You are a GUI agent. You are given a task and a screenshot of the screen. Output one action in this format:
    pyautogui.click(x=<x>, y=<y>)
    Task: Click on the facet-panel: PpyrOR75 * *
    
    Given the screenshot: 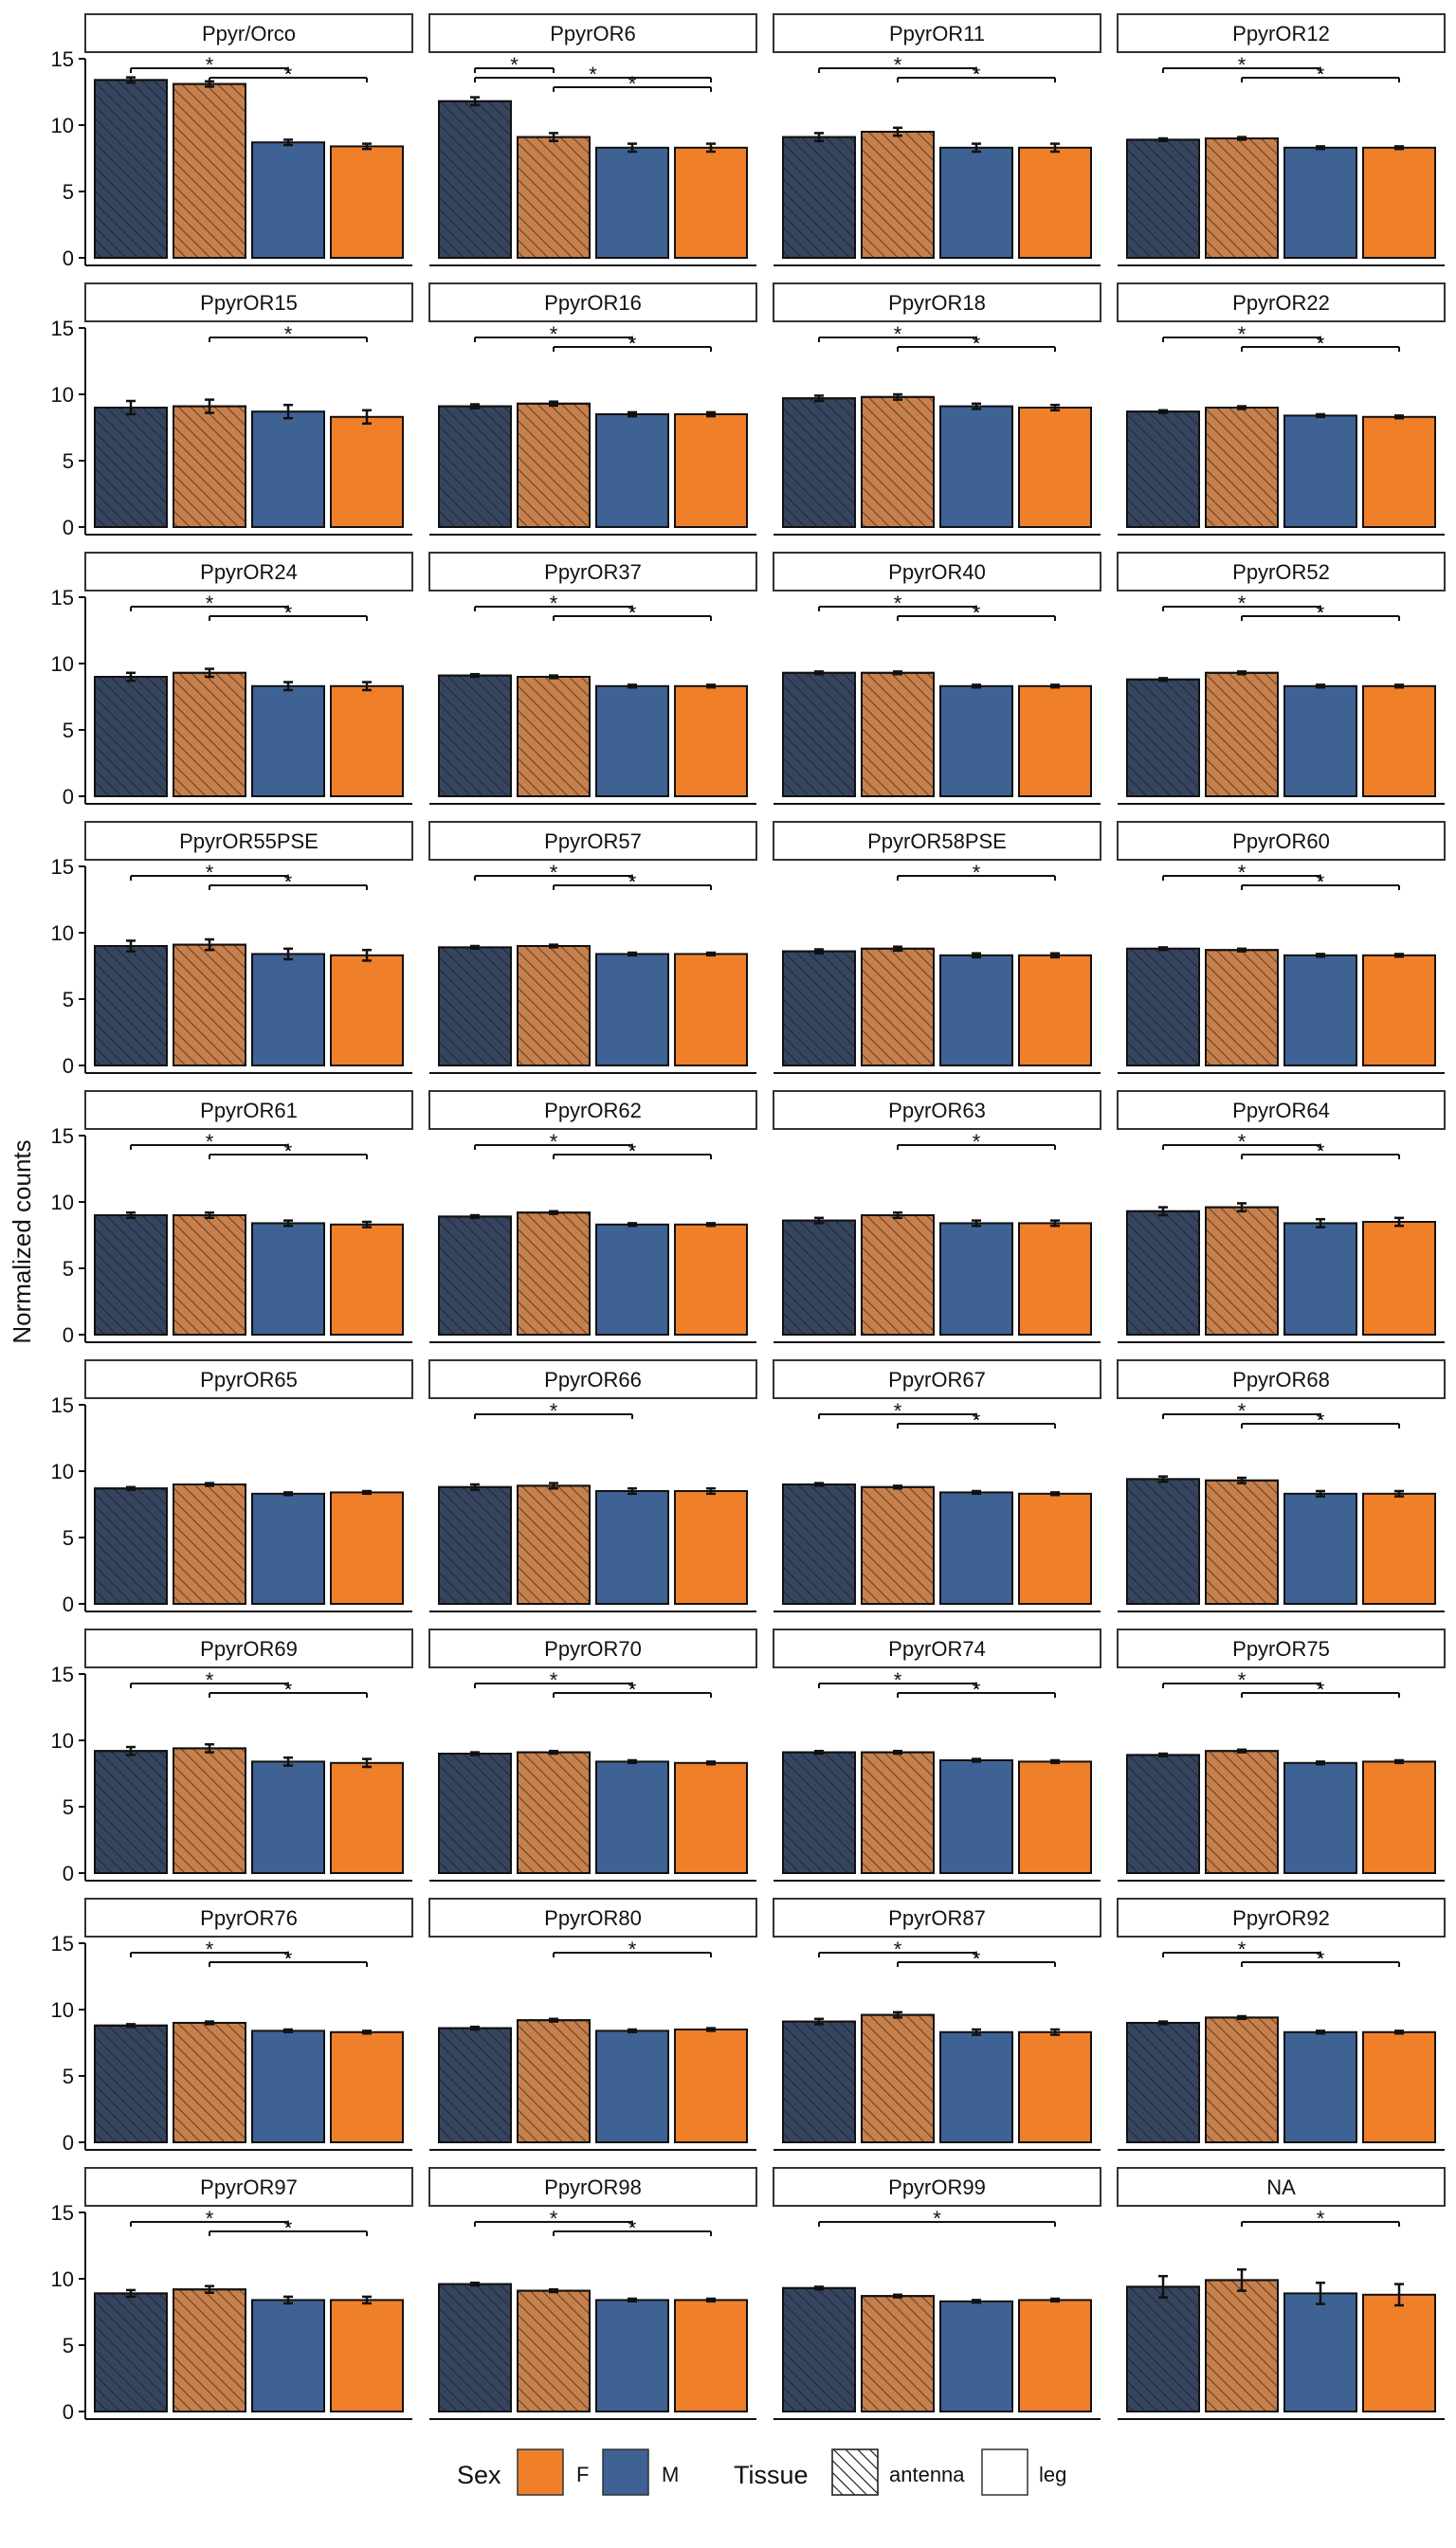 What is the action you would take?
    pyautogui.click(x=1281, y=1755)
    